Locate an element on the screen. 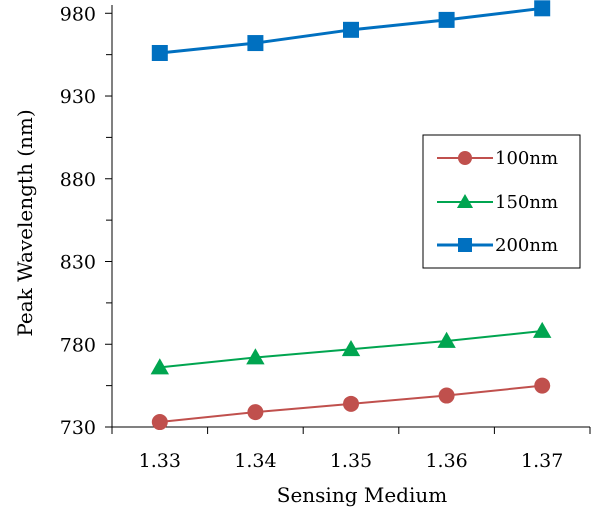  y-tick-label: 830 is located at coordinates (78, 263).